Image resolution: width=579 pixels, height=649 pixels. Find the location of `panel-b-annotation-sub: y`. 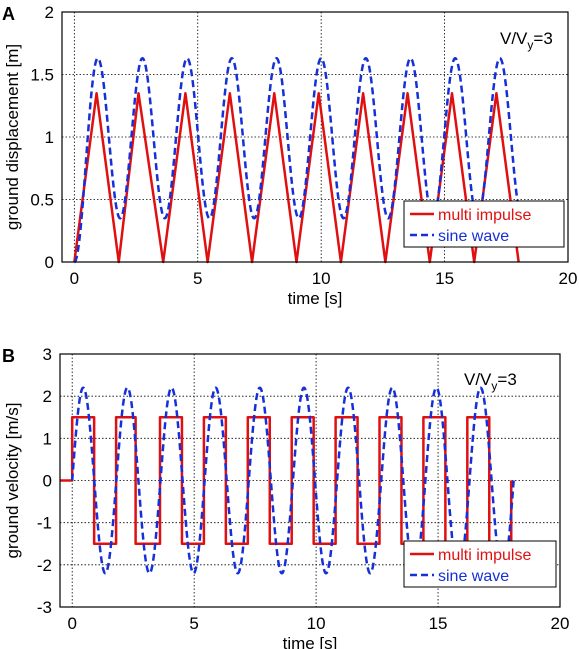

panel-b-annotation-sub: y is located at coordinates (494, 386).